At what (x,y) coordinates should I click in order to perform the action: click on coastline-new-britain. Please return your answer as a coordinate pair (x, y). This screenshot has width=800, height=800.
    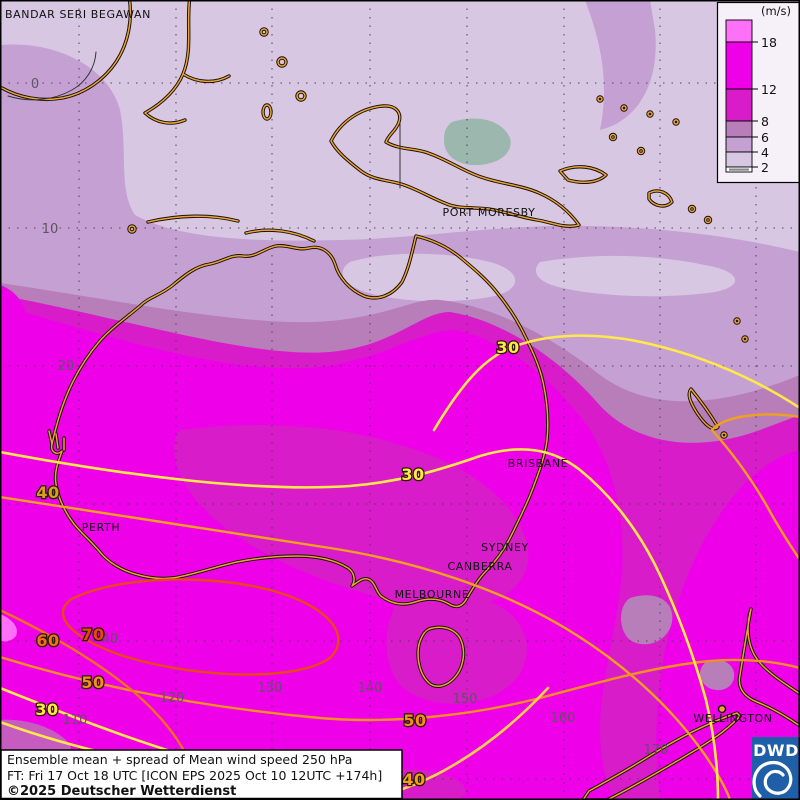
    Looking at the image, I should click on (583, 175).